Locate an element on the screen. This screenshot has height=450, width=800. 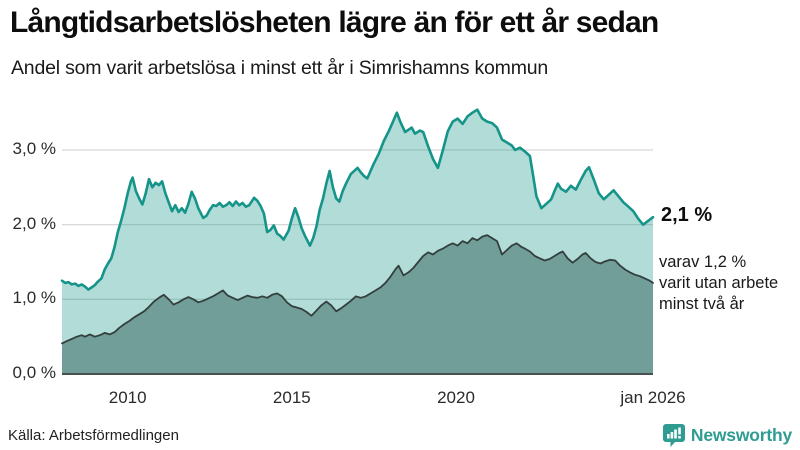
x-tick-label: 2010 is located at coordinates (127, 397).